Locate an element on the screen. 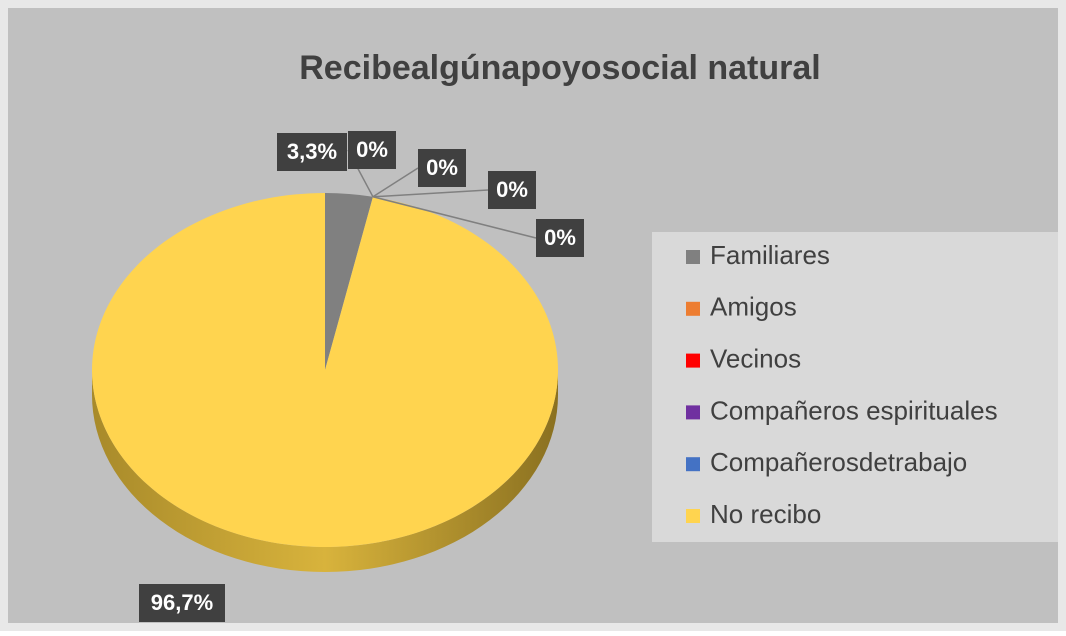 The height and width of the screenshot is (636, 1066). legend-label: Vecinos is located at coordinates (755, 358).